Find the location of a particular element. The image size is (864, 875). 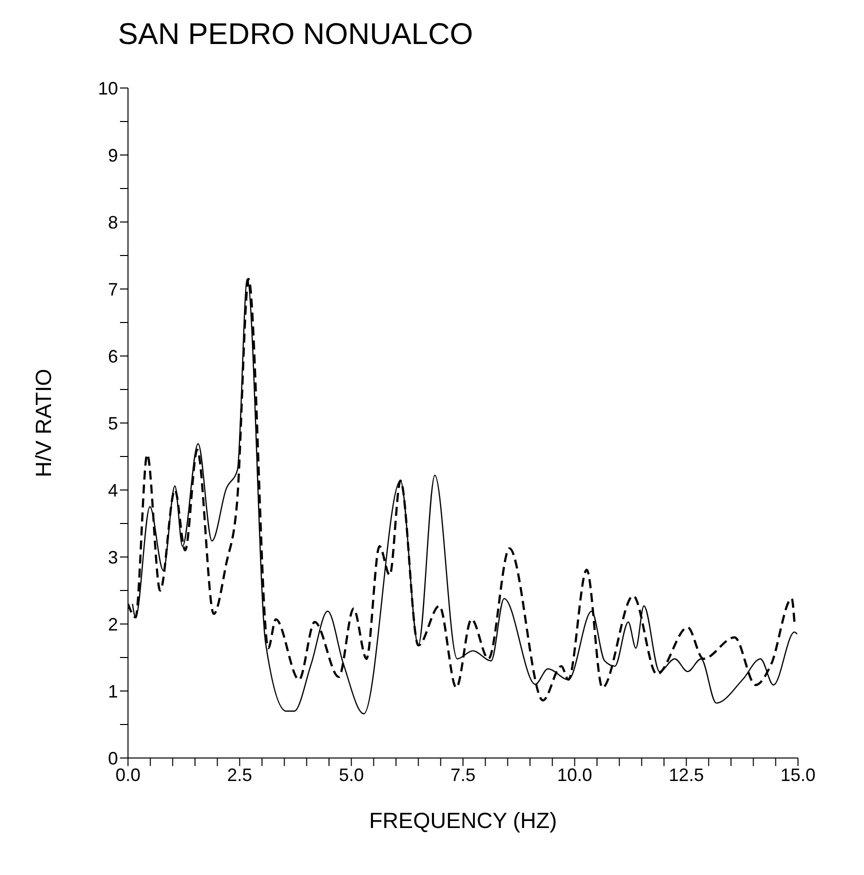

y-tick-label: 6 is located at coordinates (113, 356).